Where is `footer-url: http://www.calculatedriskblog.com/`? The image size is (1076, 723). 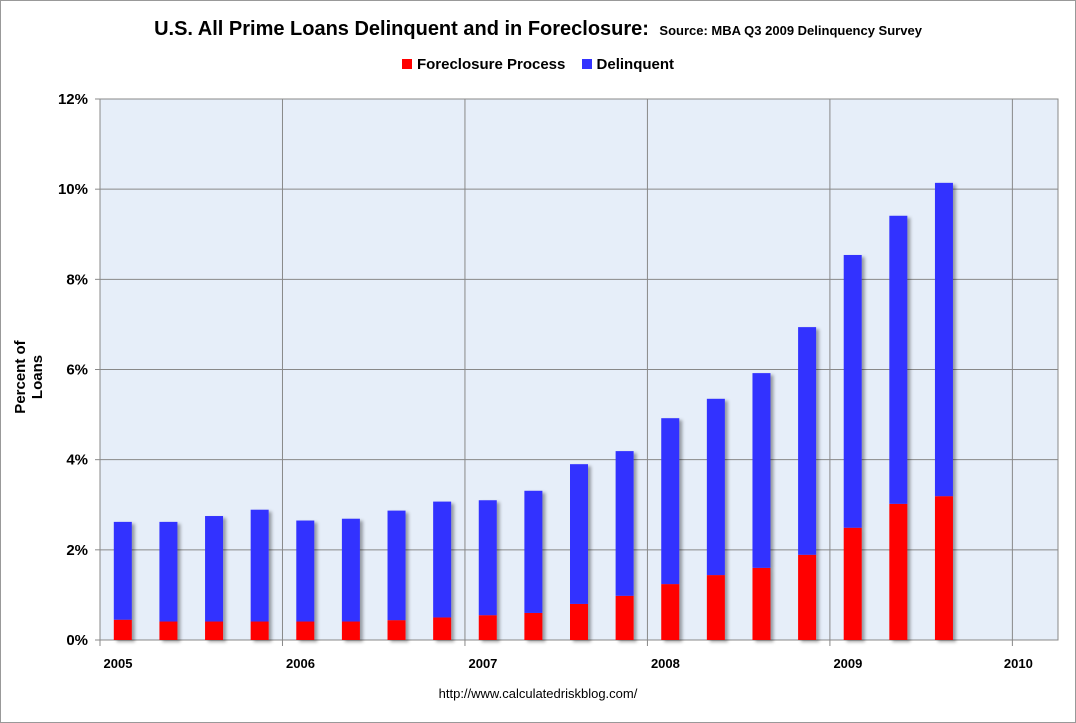 footer-url: http://www.calculatedriskblog.com/ is located at coordinates (538, 693).